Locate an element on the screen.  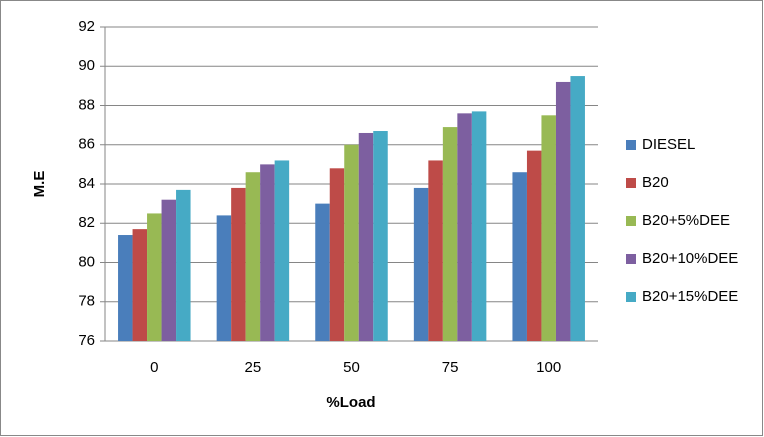
y-tick-label: 78 is located at coordinates (86, 301).